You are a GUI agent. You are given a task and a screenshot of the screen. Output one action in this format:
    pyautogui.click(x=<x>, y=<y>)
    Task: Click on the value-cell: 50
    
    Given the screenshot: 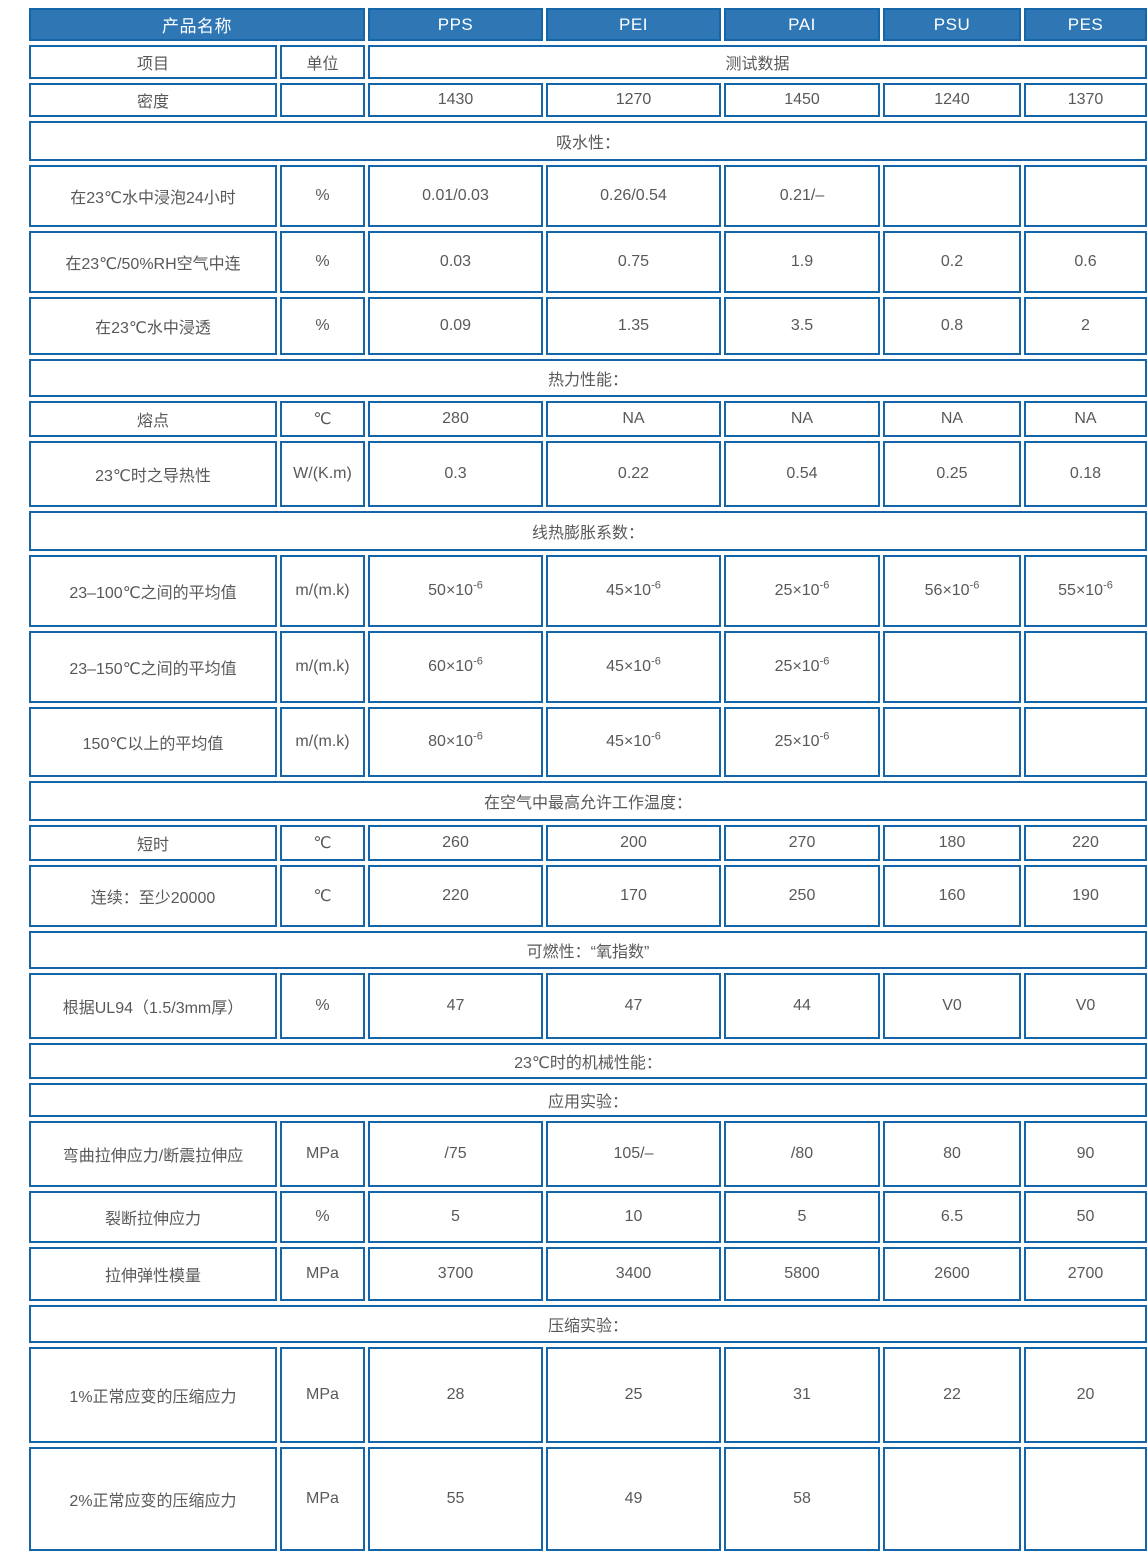 What is the action you would take?
    pyautogui.click(x=1085, y=1217)
    